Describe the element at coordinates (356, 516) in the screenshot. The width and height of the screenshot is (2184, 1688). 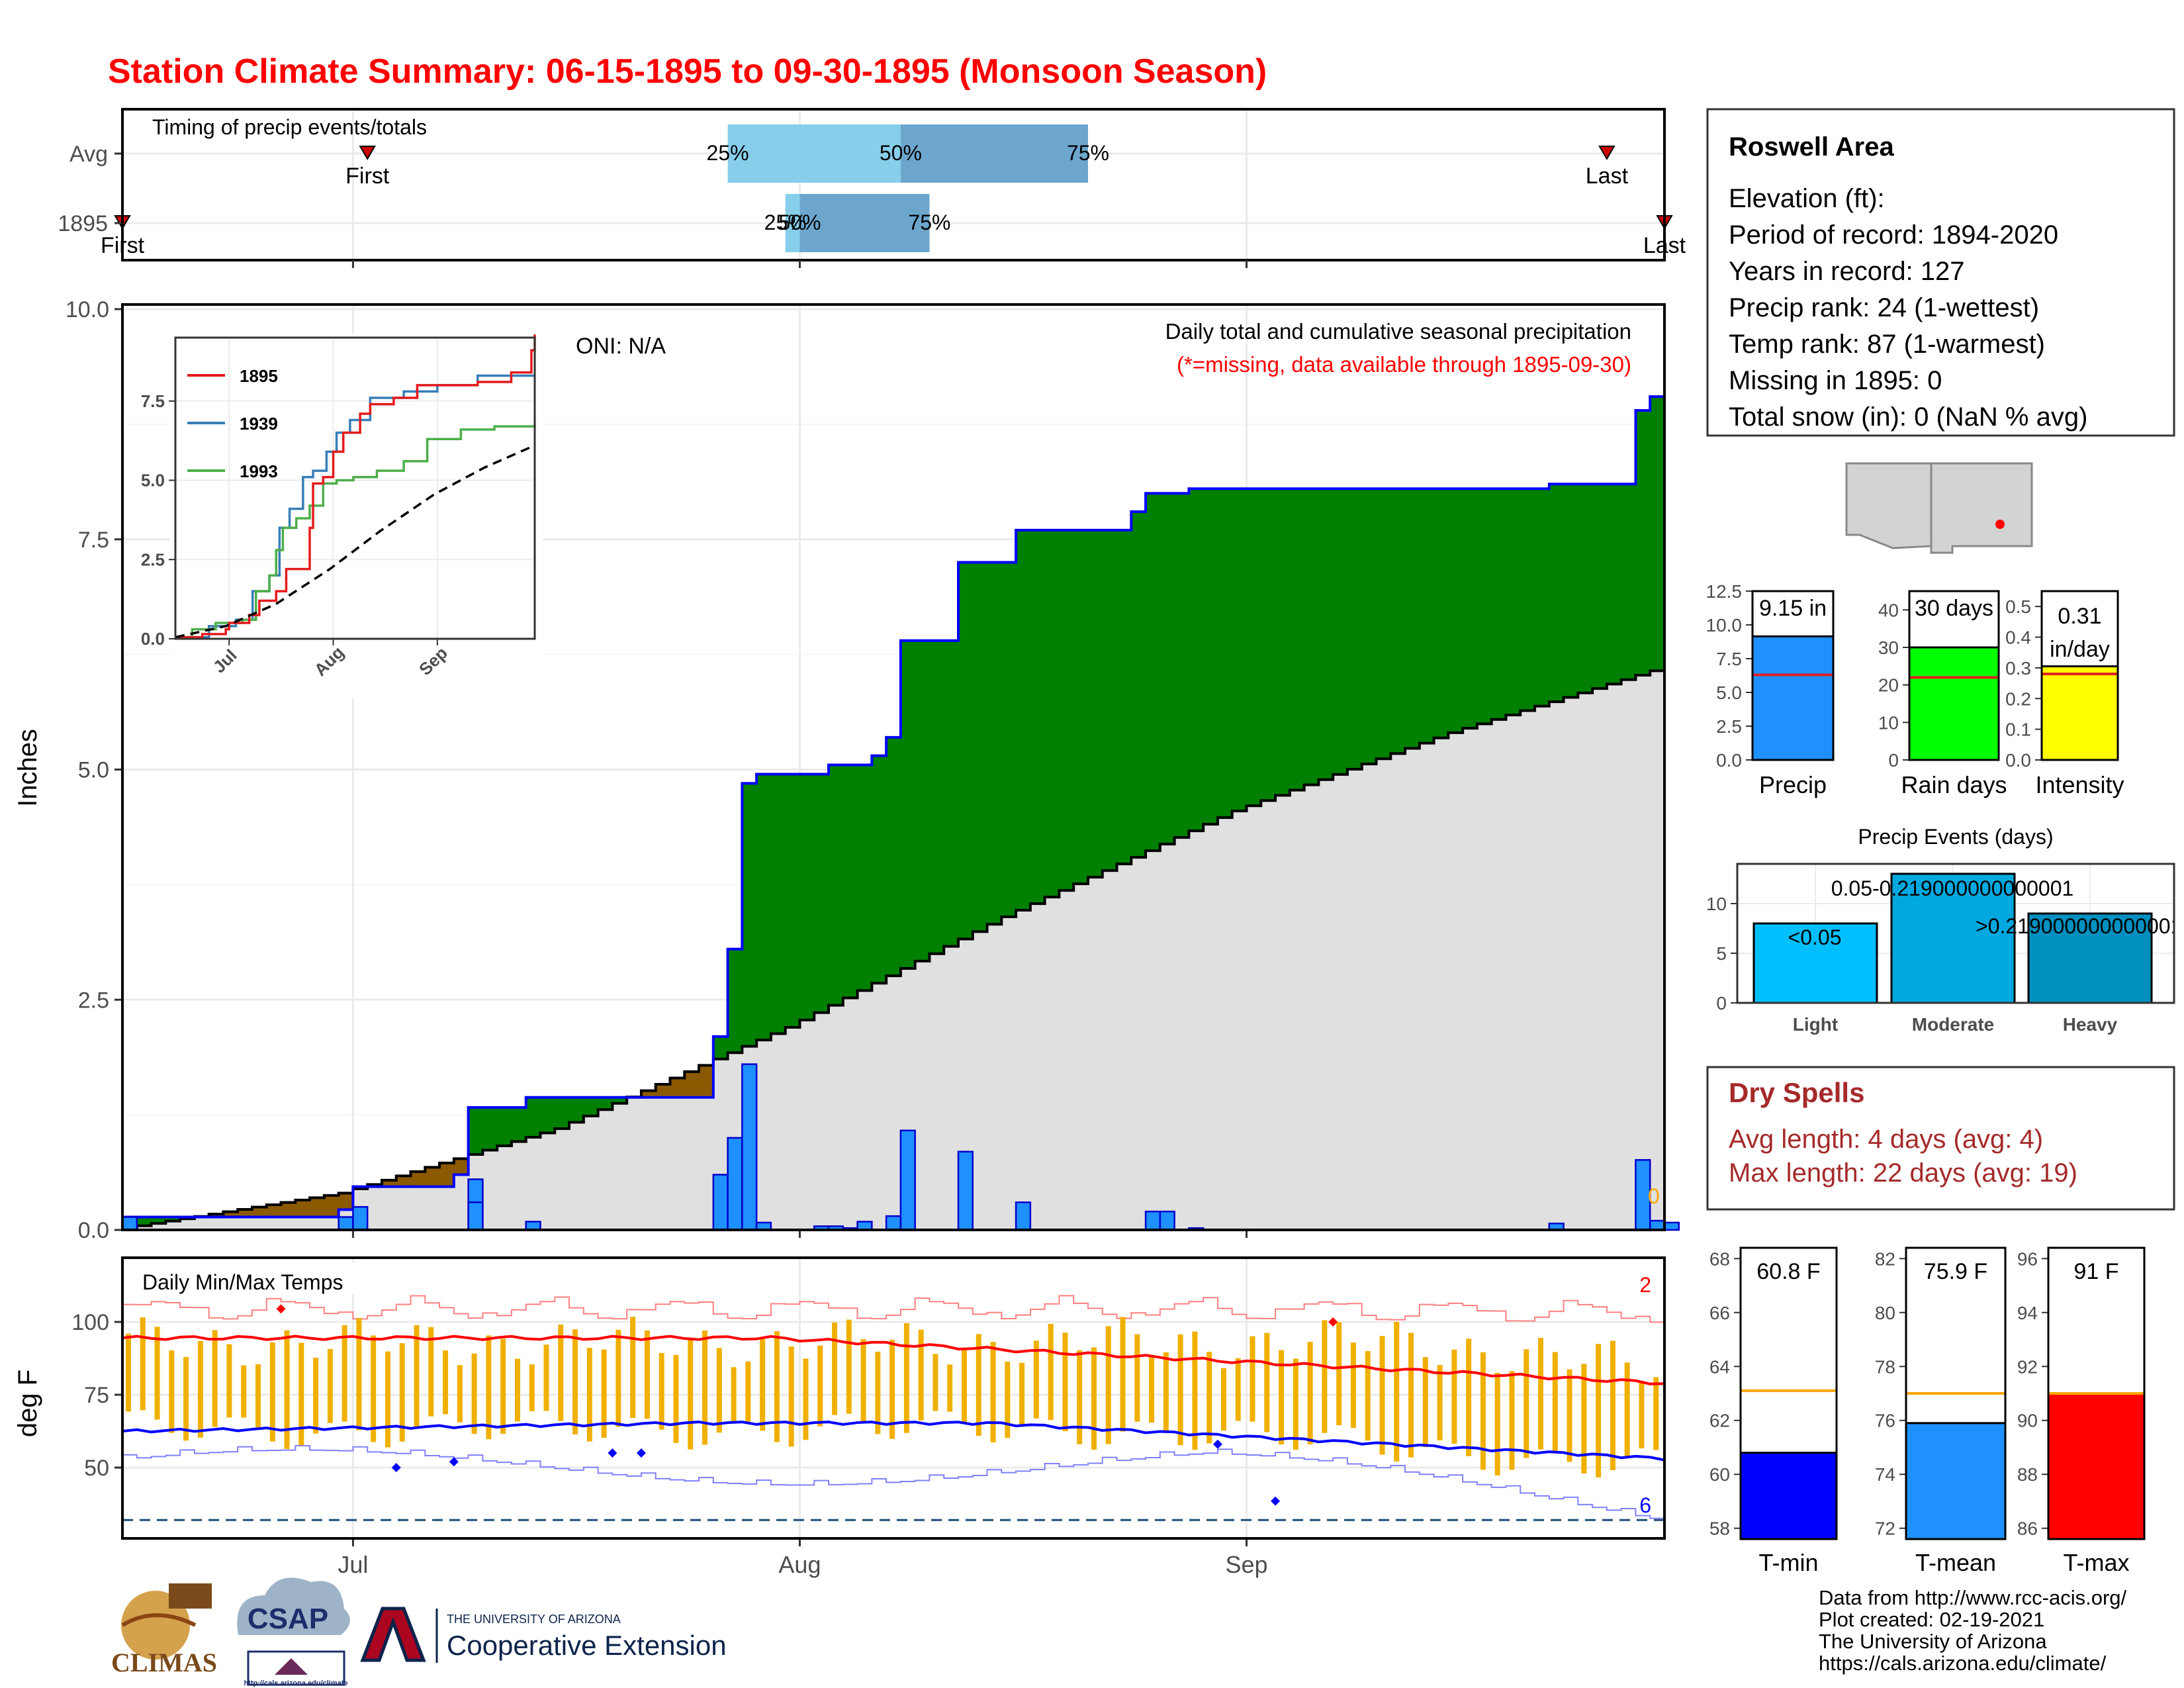
I see `inset-bg` at that location.